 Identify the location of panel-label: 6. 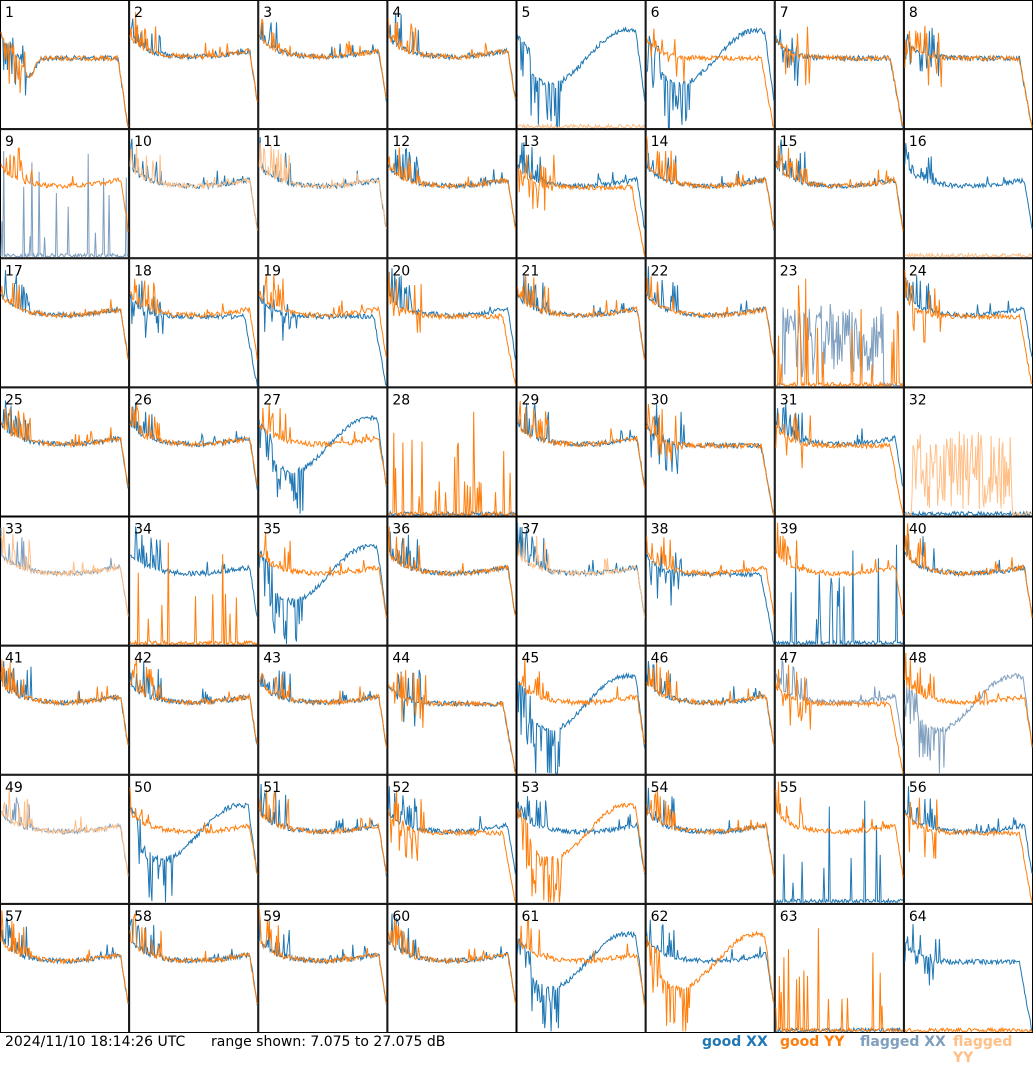
(655, 13).